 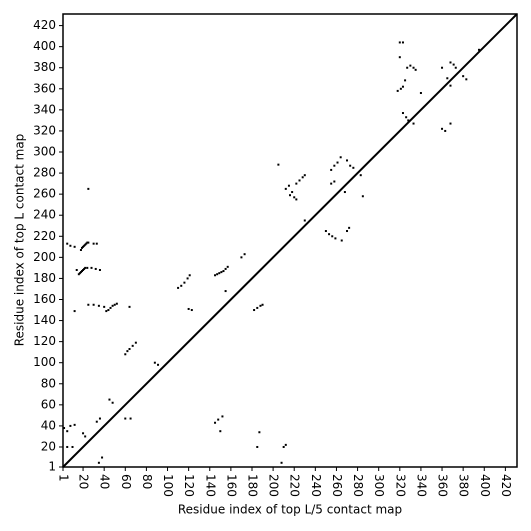 What do you see at coordinates (231, 485) in the screenshot?
I see `x-tick-label: 160` at bounding box center [231, 485].